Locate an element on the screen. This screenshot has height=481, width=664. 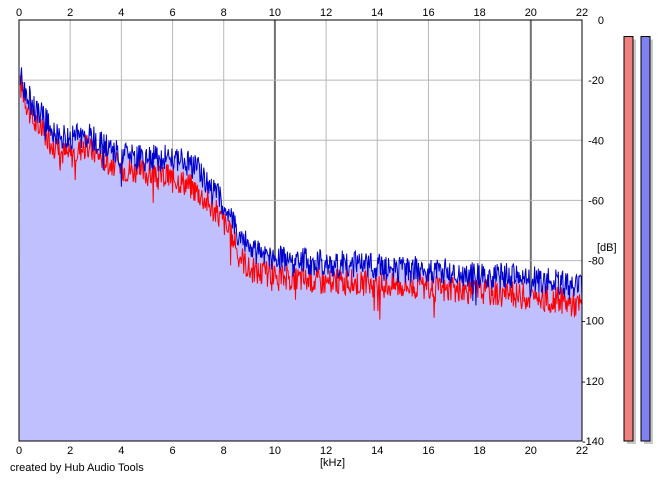
x-tick-labels-top: 0 2 4 6 8 10 12 14 16 18 20 22 is located at coordinates (302, 13).